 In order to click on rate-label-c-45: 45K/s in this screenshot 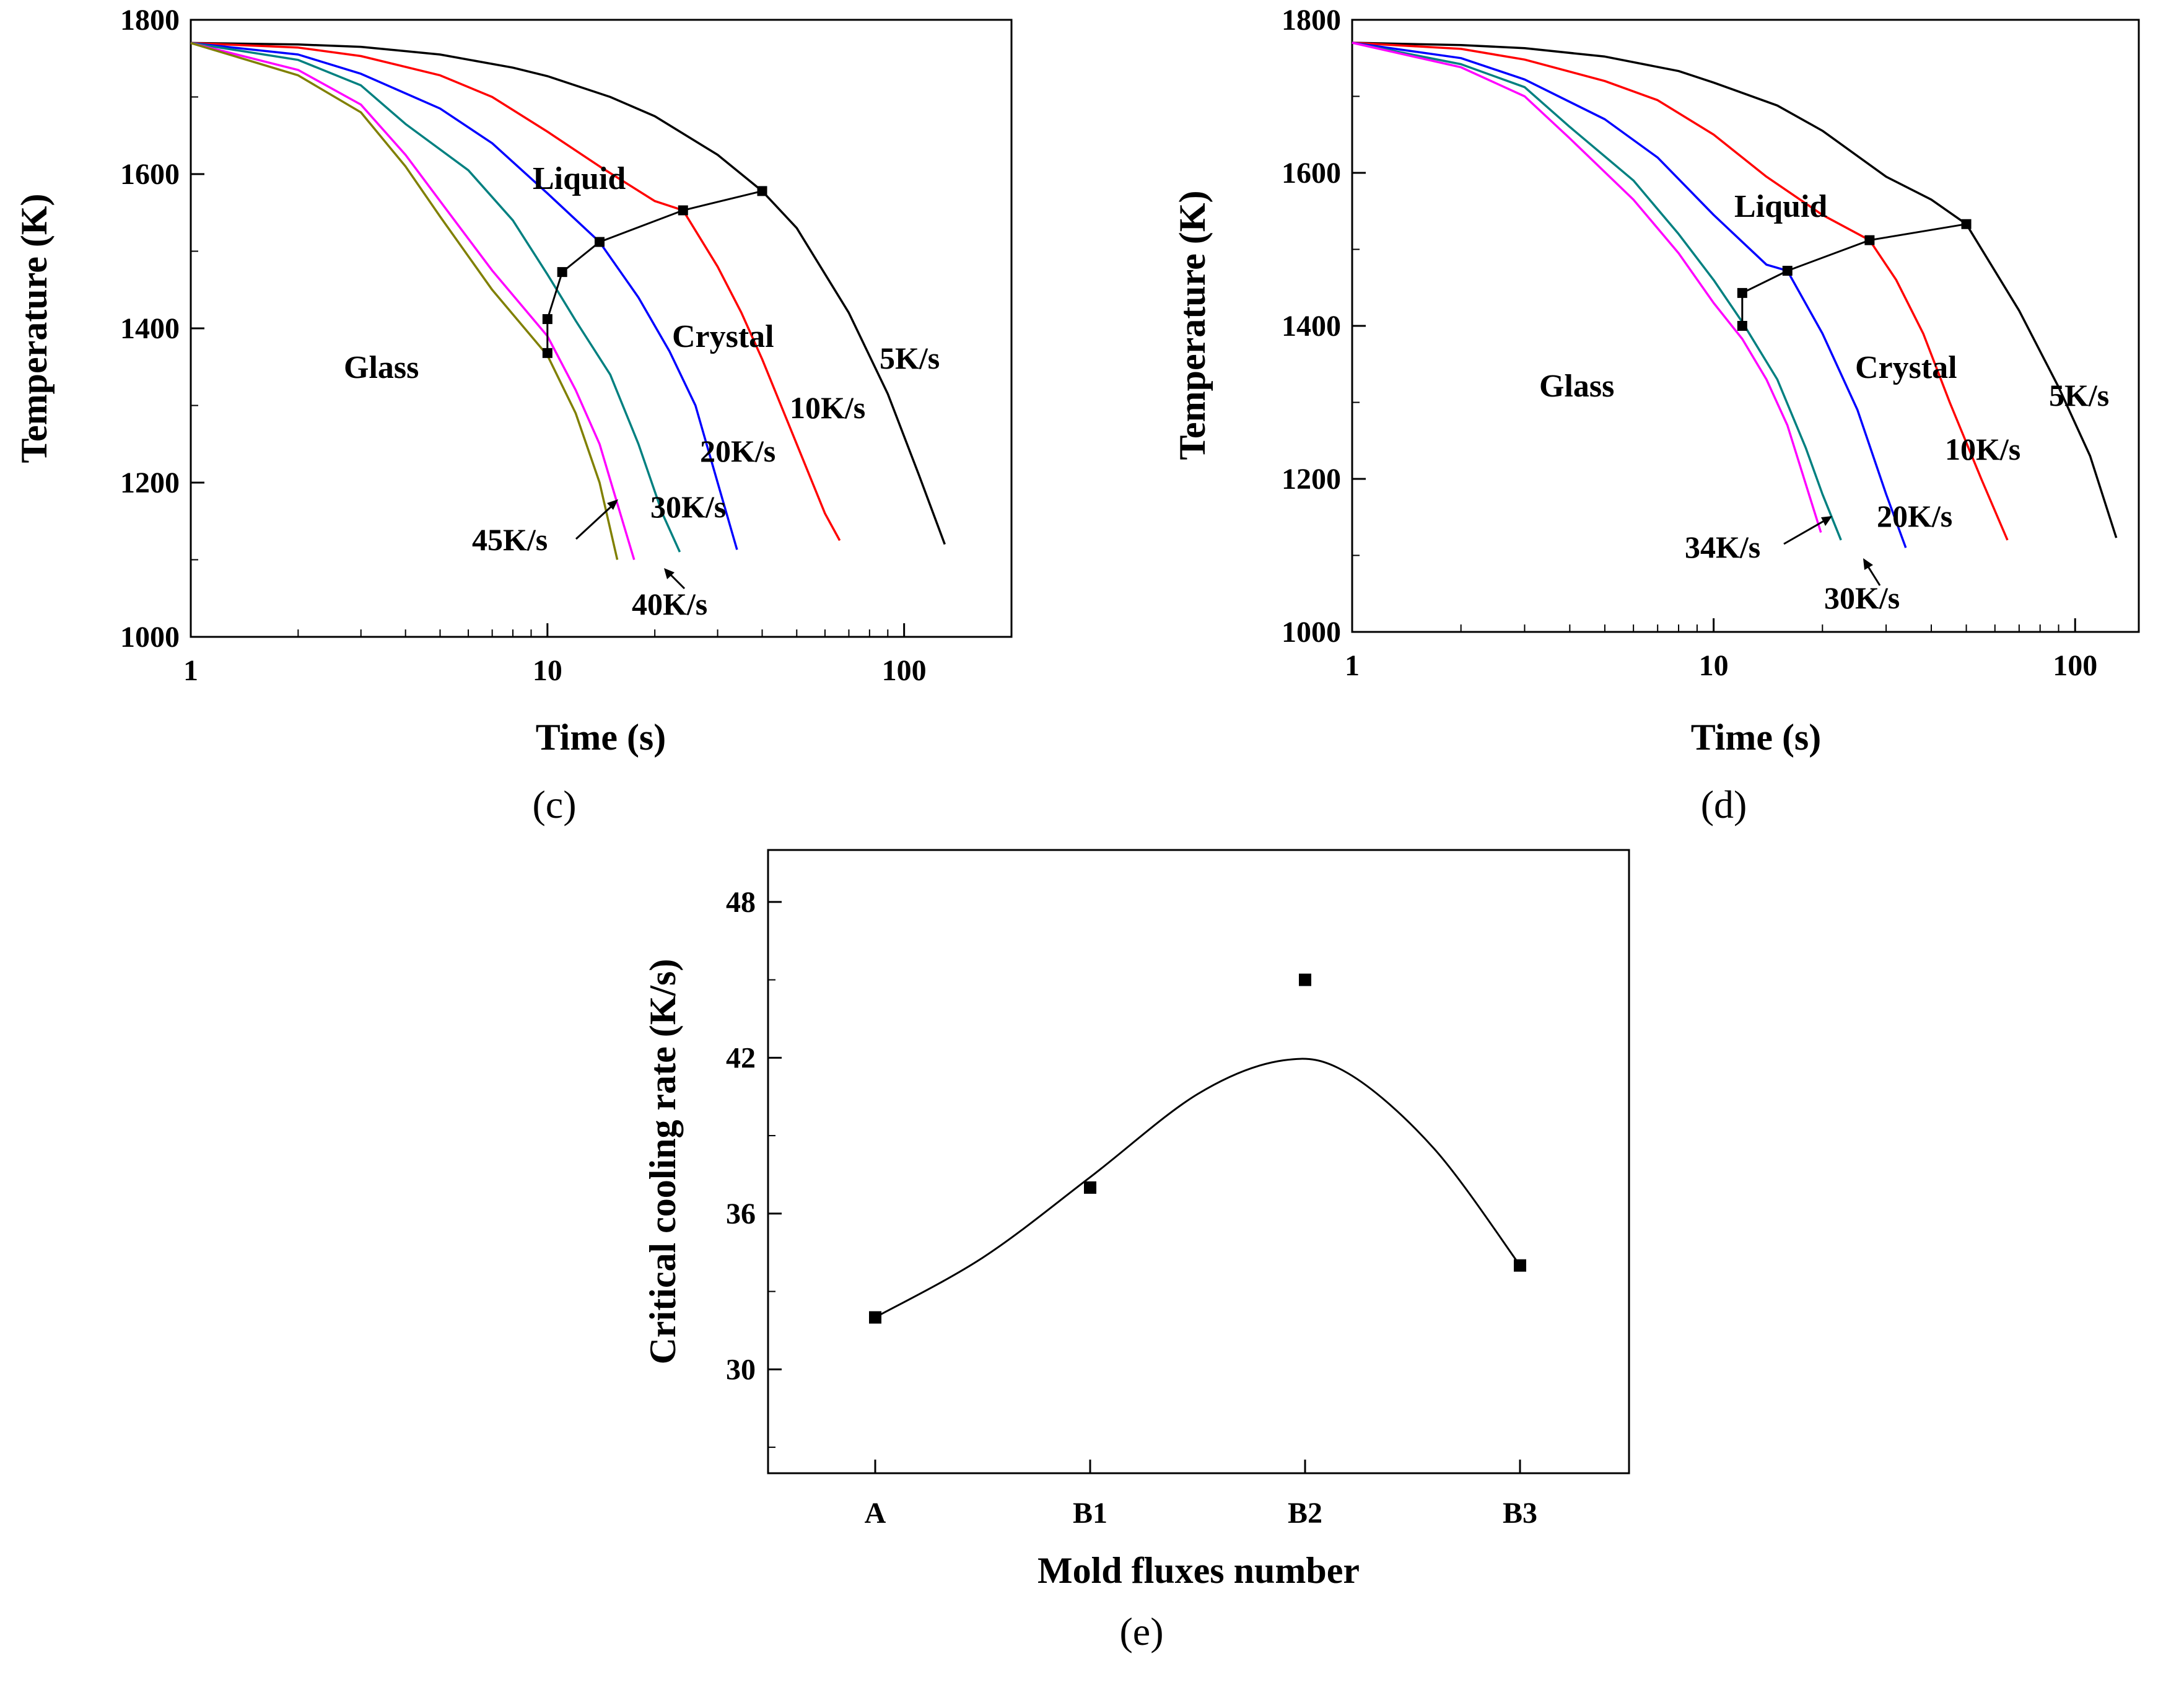, I will do `click(510, 539)`.